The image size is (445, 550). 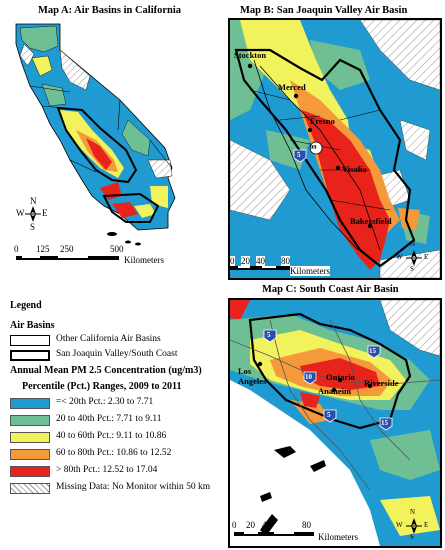 I want to click on compass-e: E, so click(x=45, y=213).